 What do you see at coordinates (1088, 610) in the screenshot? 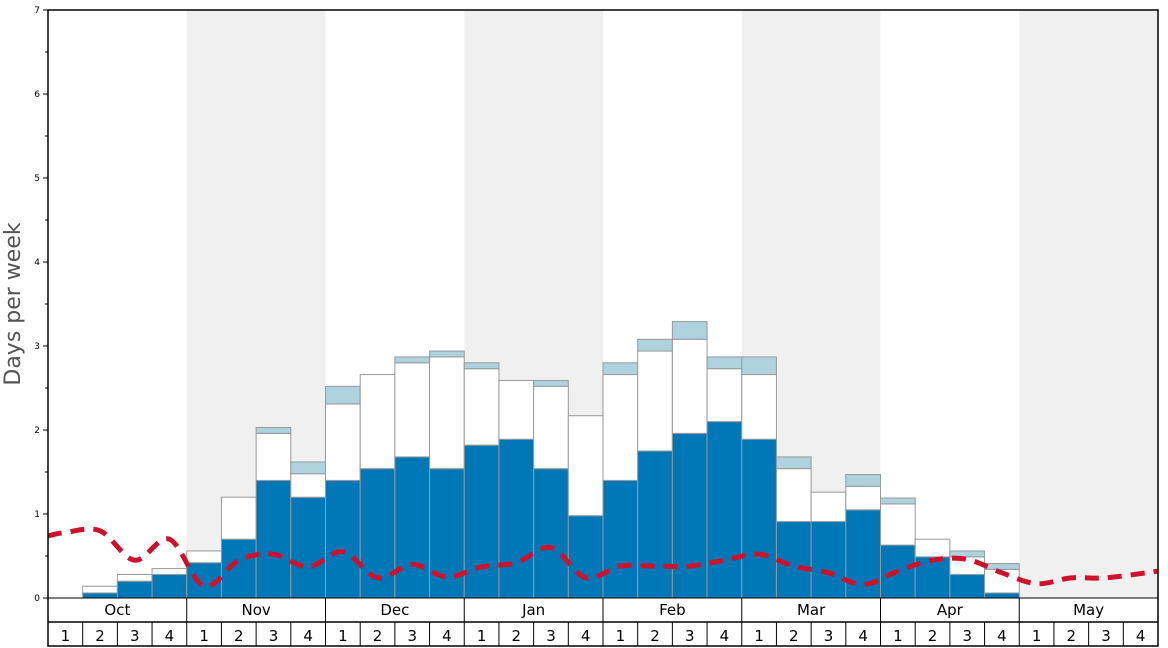
I see `month-label: May` at bounding box center [1088, 610].